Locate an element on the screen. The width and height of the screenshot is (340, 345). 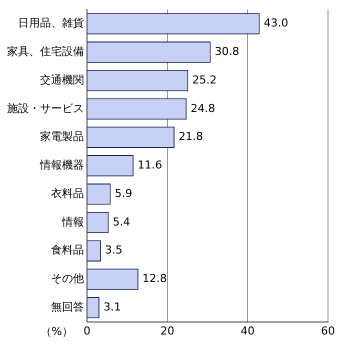
data-label: 43.0 is located at coordinates (276, 23).